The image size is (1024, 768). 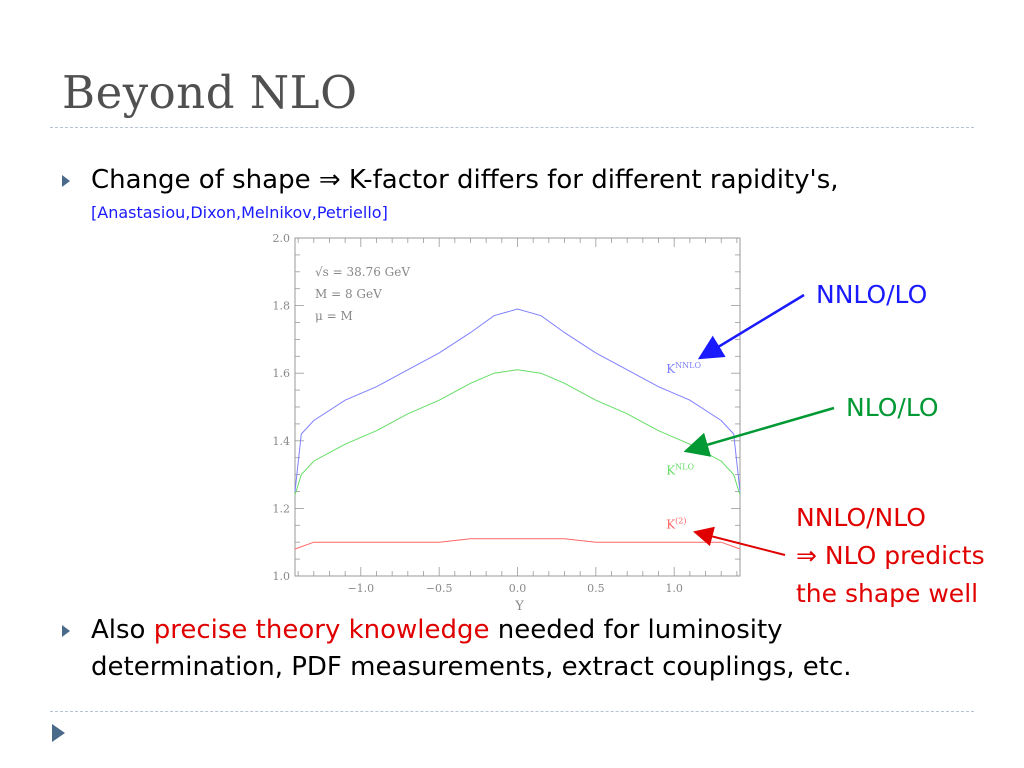 What do you see at coordinates (751, 326) in the screenshot?
I see `nnlo-lo-arrow-icon` at bounding box center [751, 326].